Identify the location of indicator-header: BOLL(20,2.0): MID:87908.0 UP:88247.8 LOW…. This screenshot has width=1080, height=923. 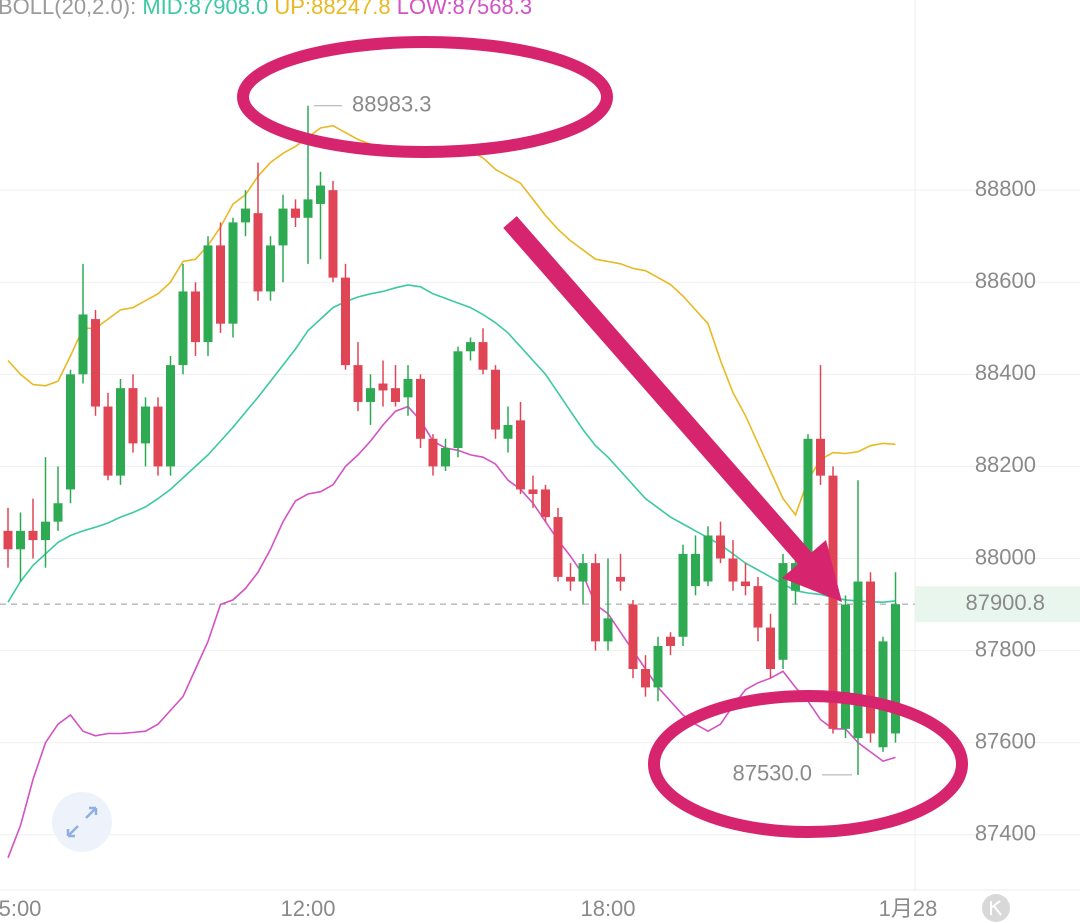
(266, 9).